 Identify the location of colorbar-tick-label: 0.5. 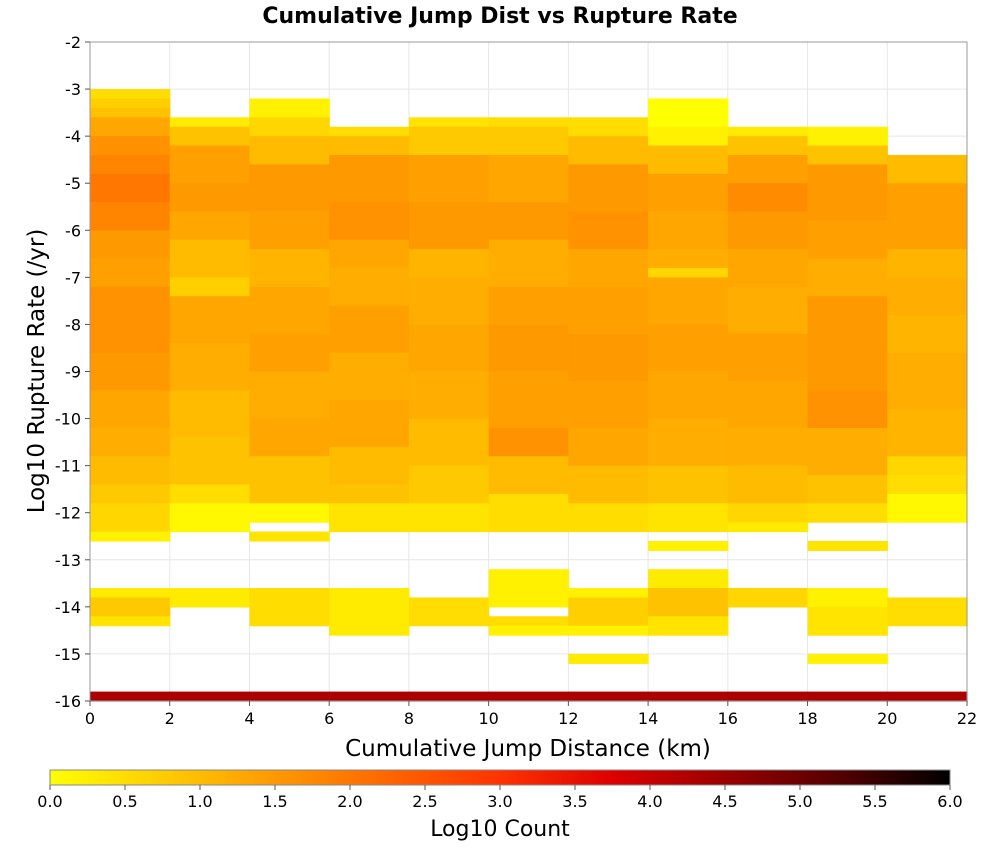
(124, 801).